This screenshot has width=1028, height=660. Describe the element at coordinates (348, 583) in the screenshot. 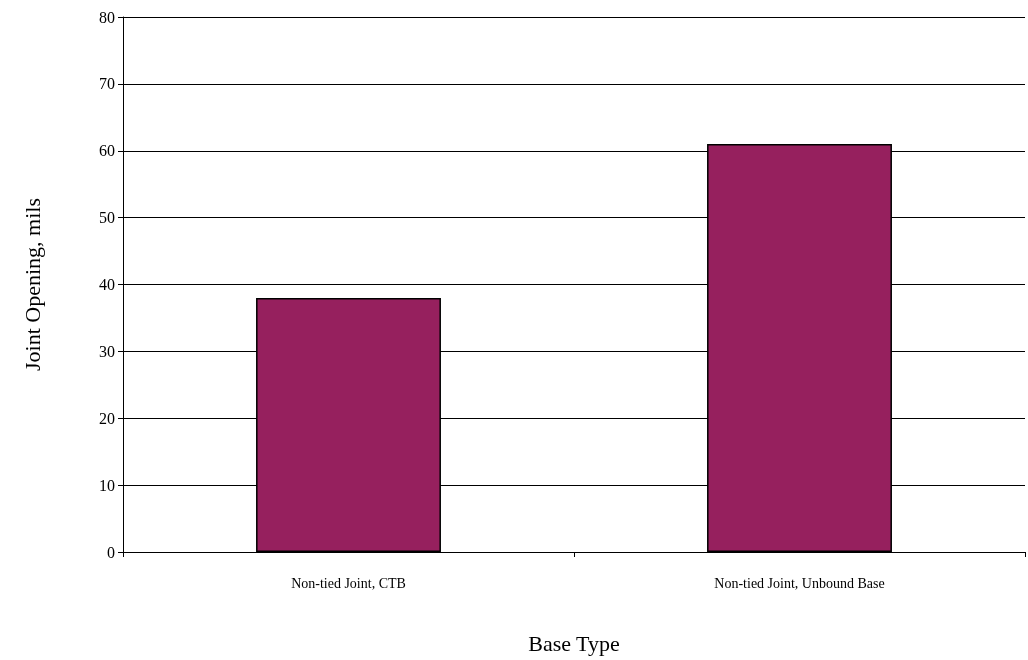

I see `x-tick-label: Non-tied Joint, CTB` at that location.